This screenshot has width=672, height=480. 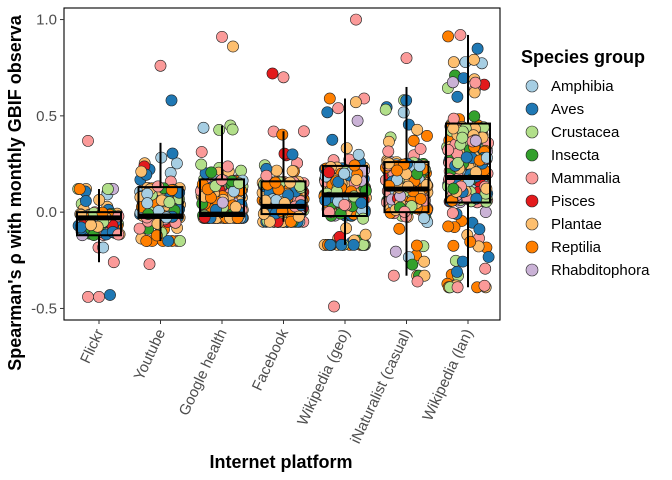 I want to click on legend-item: Plantae, so click(x=563, y=224).